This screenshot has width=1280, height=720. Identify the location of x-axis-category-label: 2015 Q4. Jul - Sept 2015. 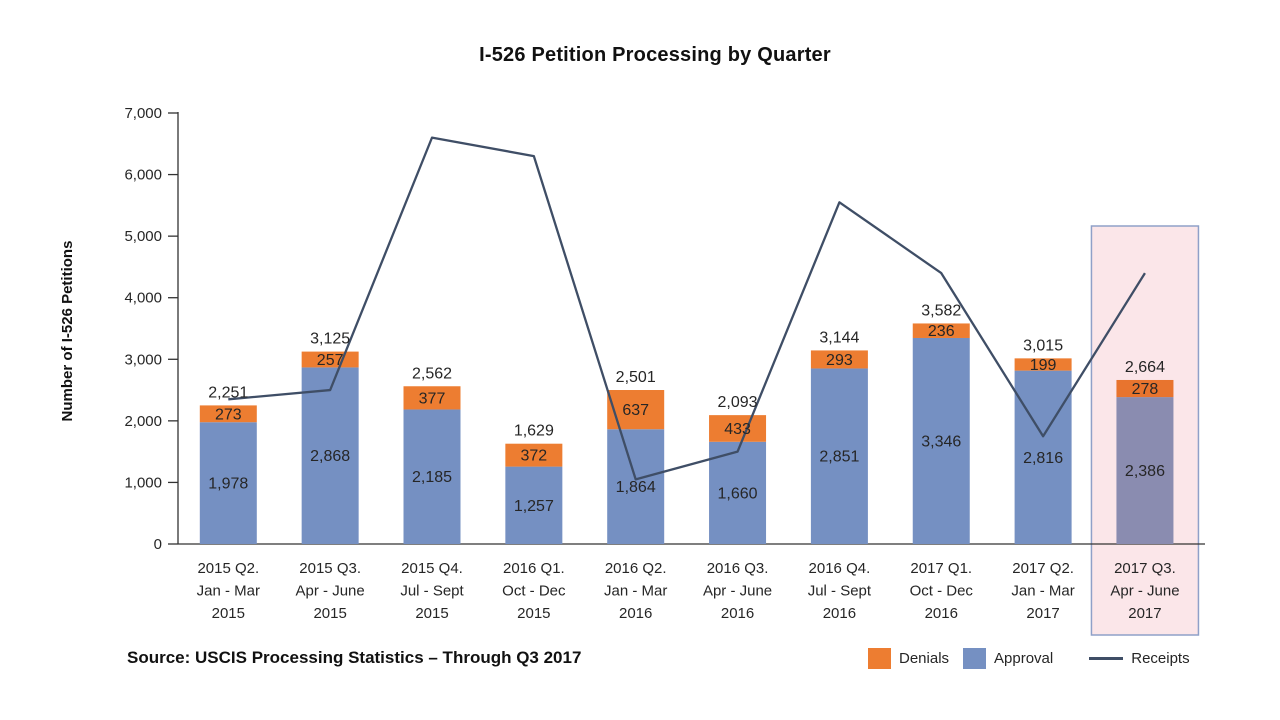
(432, 591).